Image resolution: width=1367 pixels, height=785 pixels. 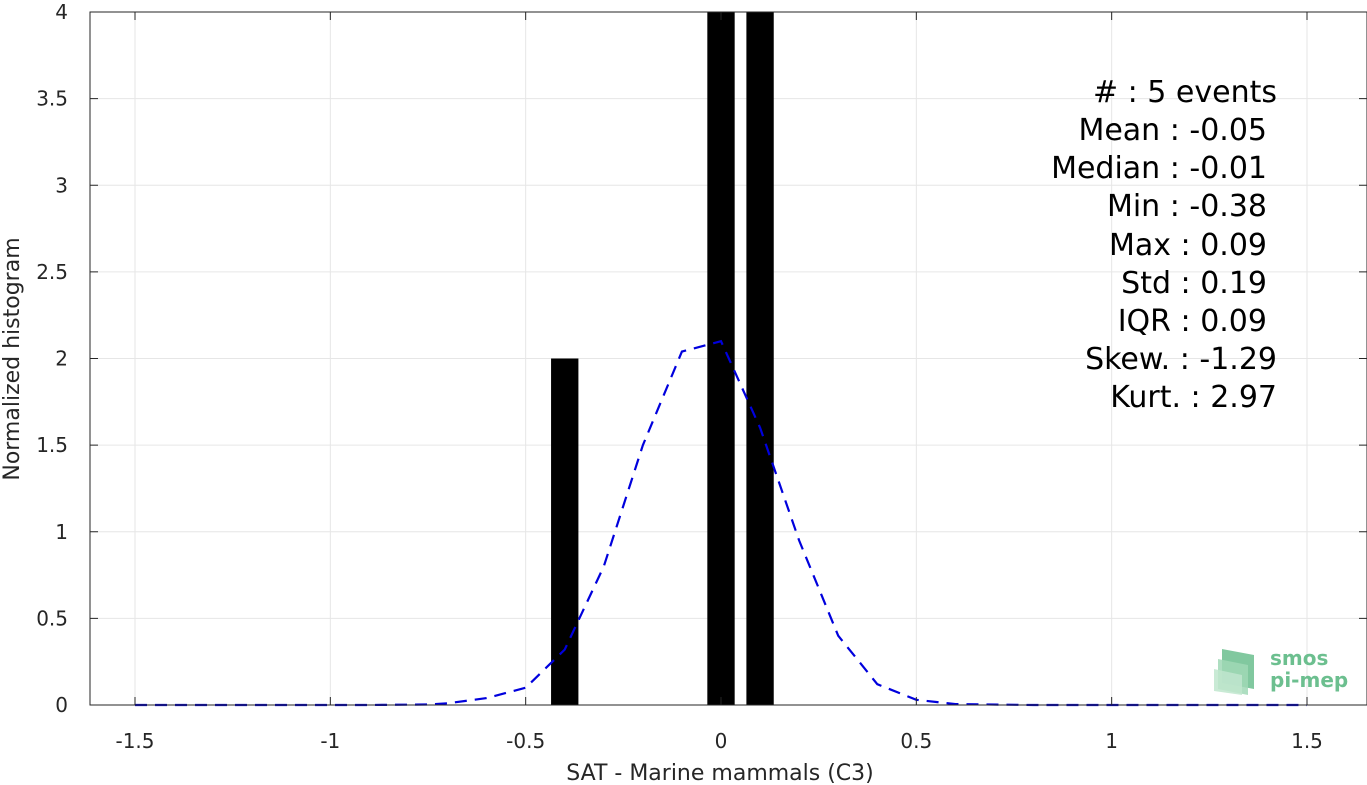 I want to click on logo-text-pimep: pi-mep, so click(x=1309, y=680).